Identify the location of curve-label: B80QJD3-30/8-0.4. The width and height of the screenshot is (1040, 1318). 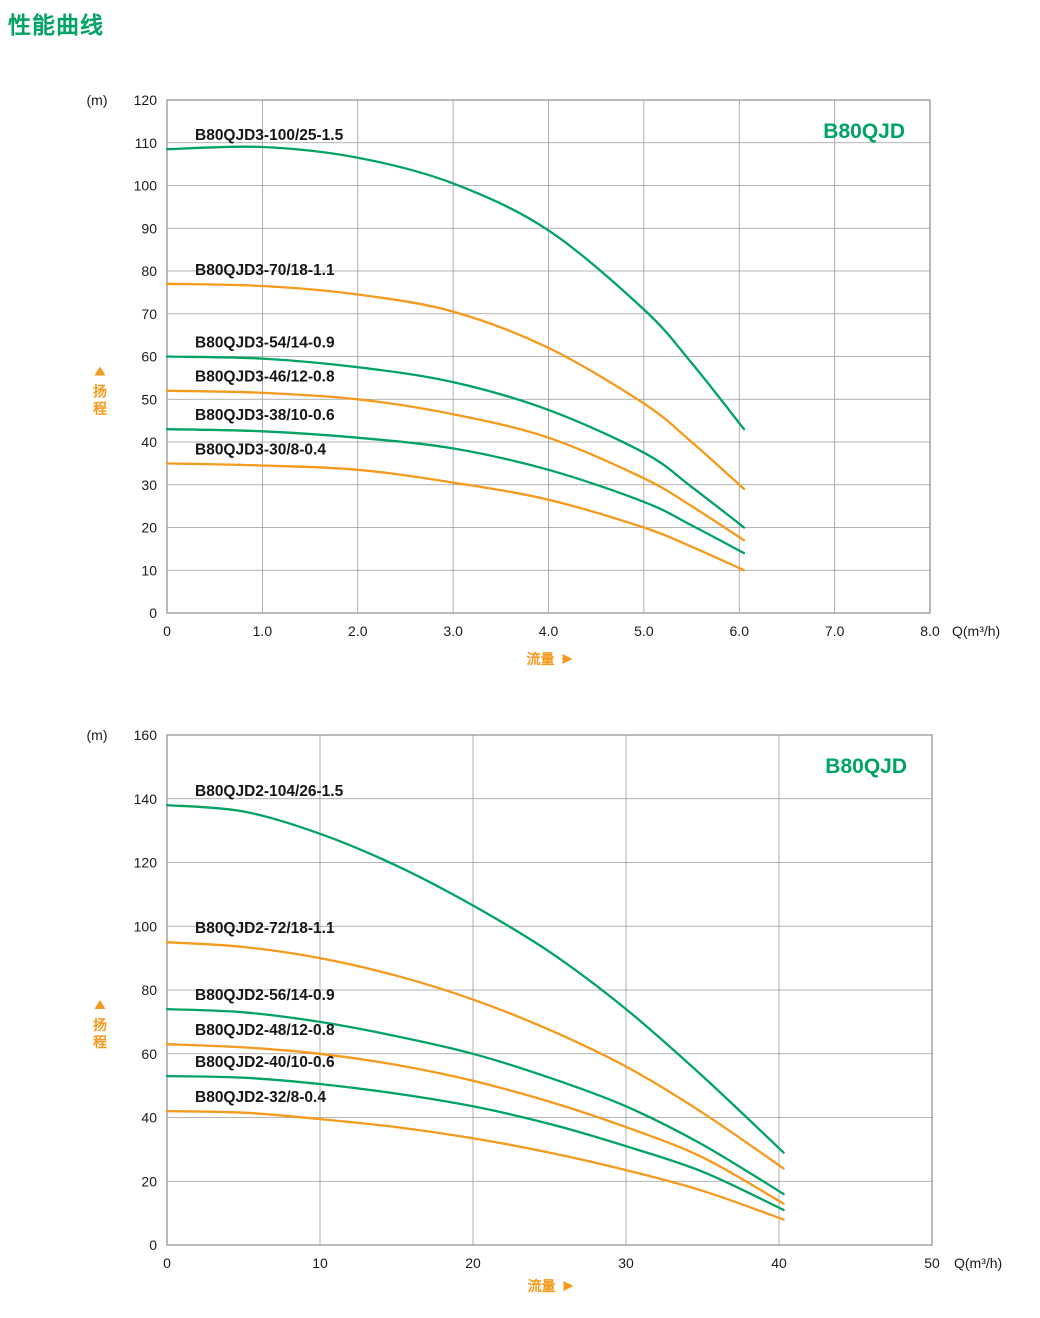
(260, 449).